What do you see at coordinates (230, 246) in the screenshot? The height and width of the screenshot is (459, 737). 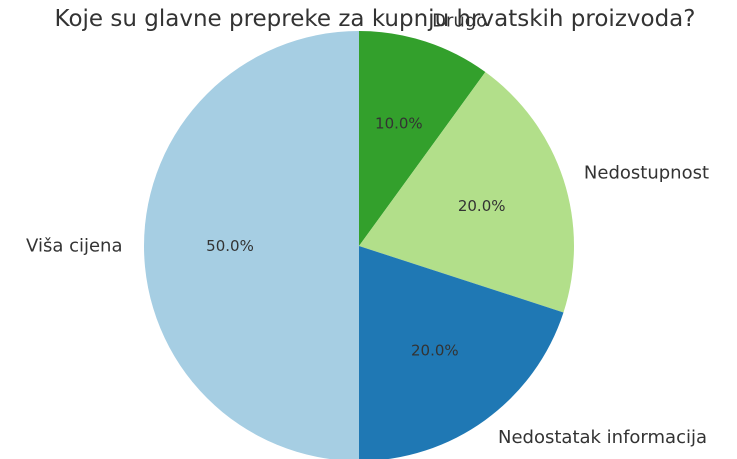 I see `percent-label-visa-cijena: 50.0%` at bounding box center [230, 246].